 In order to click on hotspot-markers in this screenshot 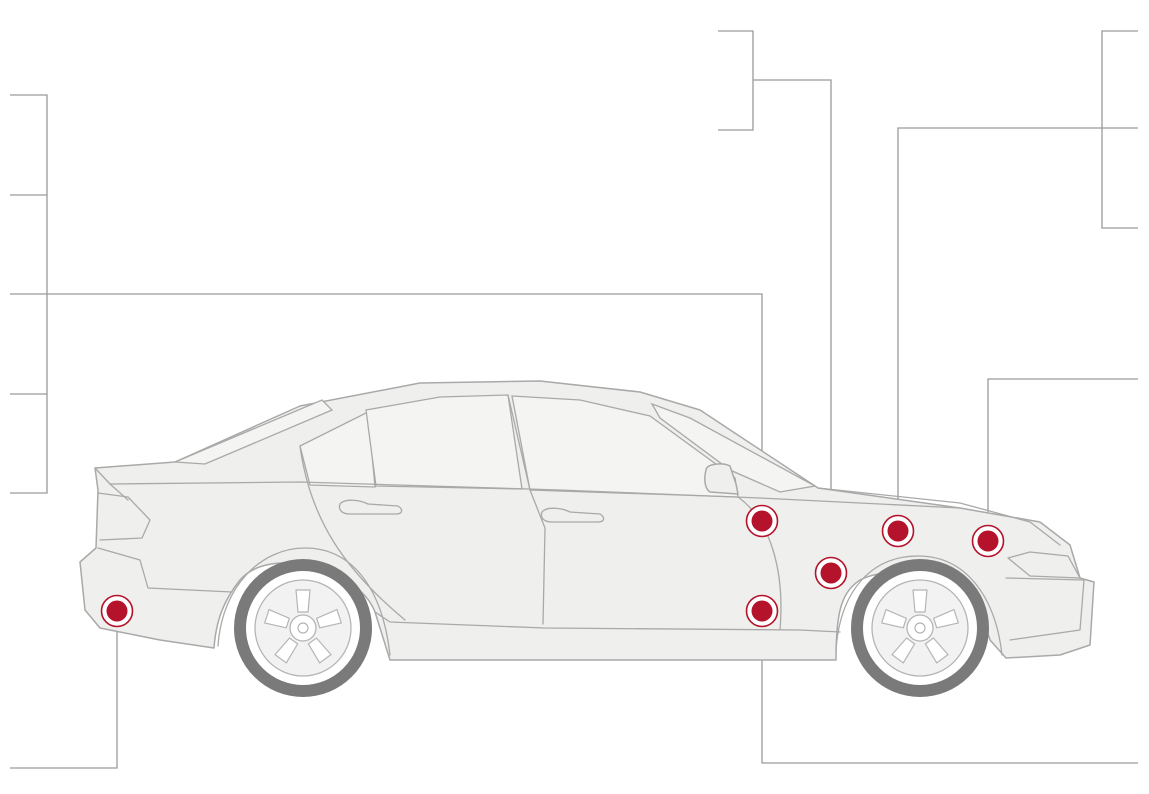, I will do `click(552, 566)`.